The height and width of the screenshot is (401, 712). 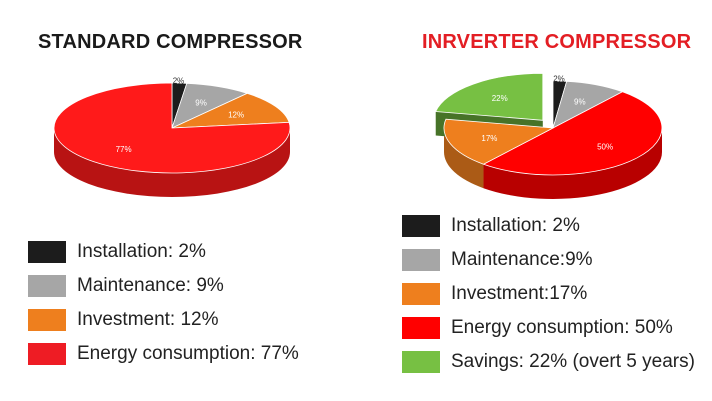 I want to click on legend-item-energy: Energy consumption: 77%, so click(x=163, y=354).